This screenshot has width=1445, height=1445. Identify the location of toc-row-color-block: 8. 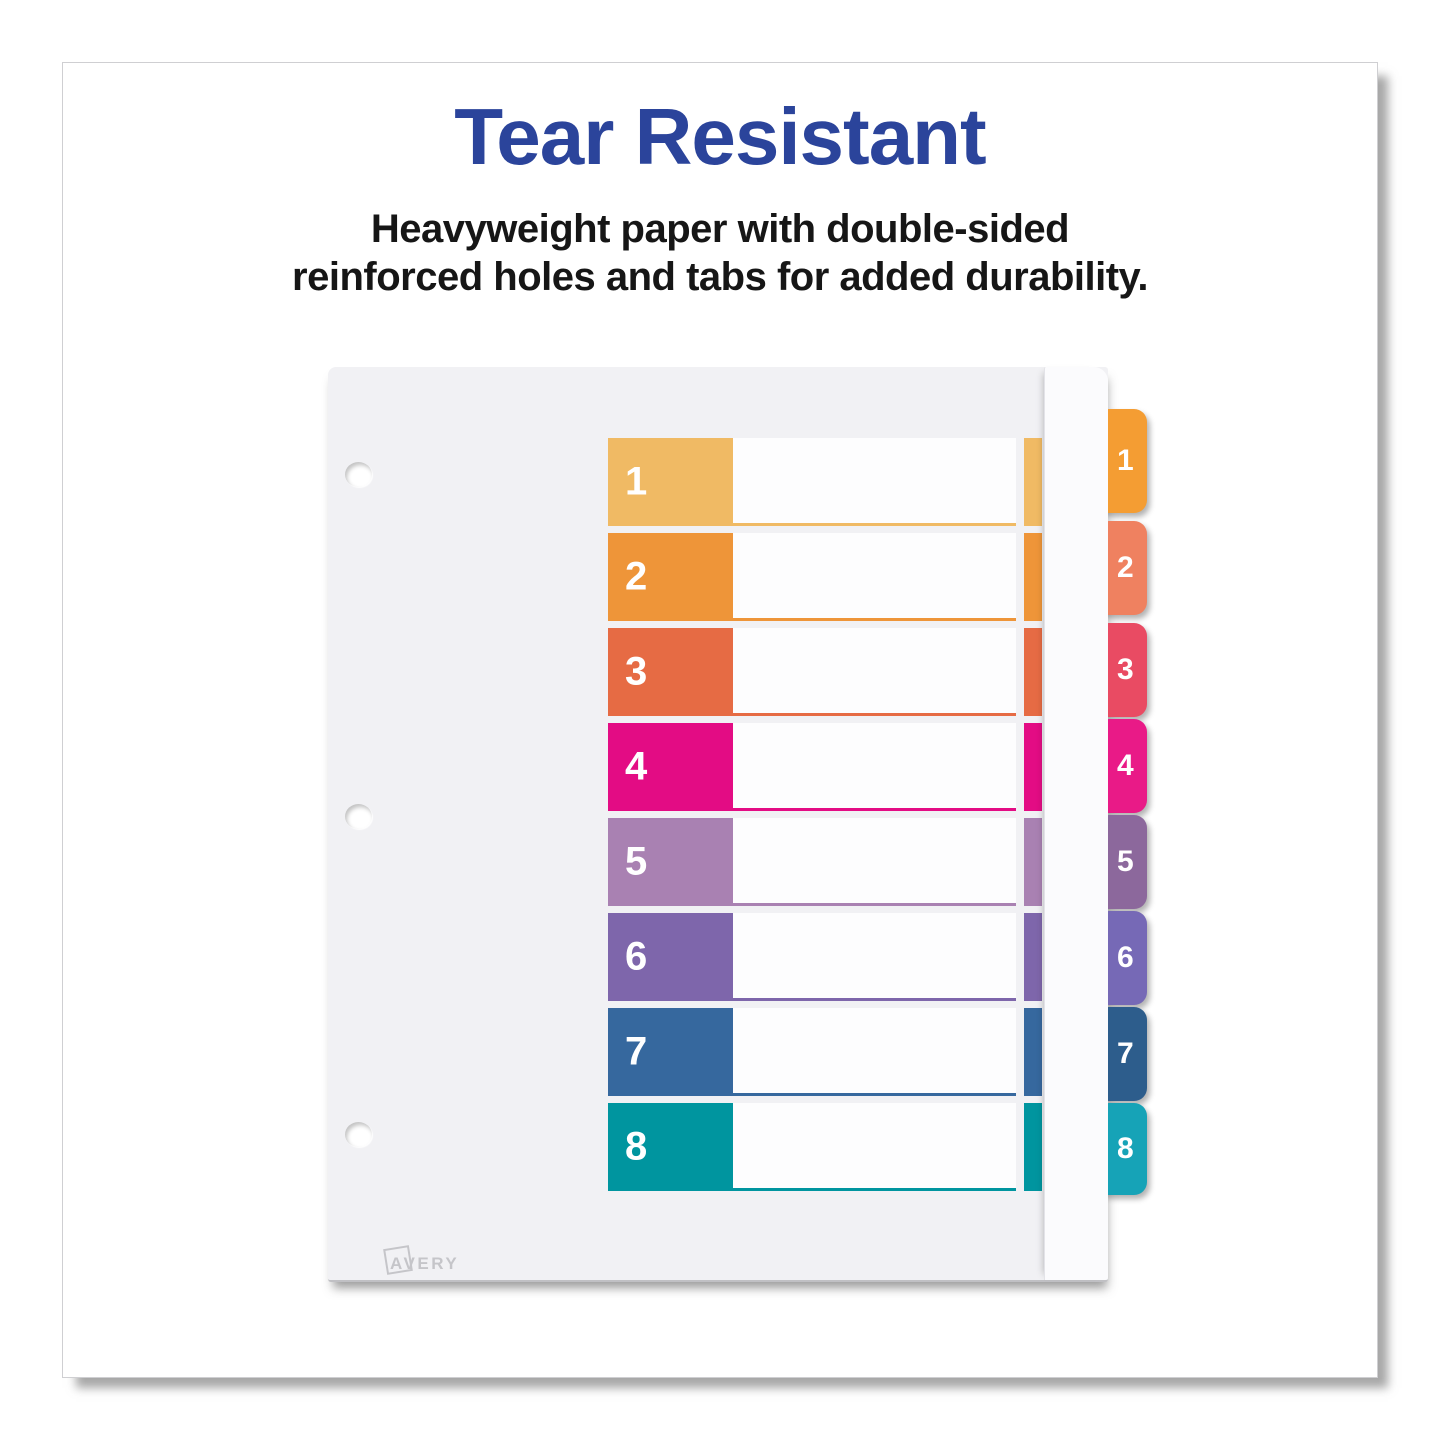
(670, 1147).